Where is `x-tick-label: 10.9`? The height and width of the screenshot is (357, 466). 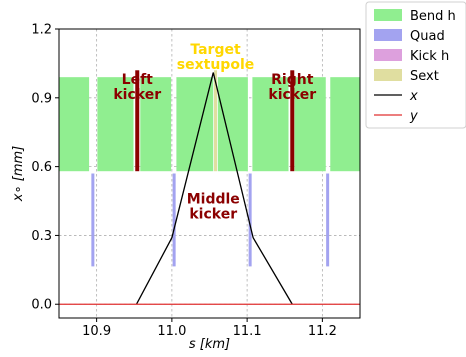
x-tick-label: 10.9 is located at coordinates (96, 331).